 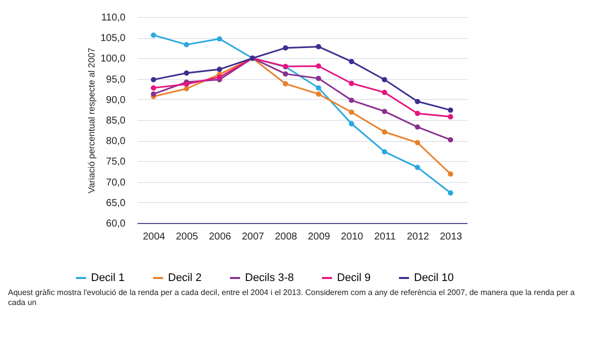 What do you see at coordinates (220, 237) in the screenshot?
I see `x-tick-label: 2006` at bounding box center [220, 237].